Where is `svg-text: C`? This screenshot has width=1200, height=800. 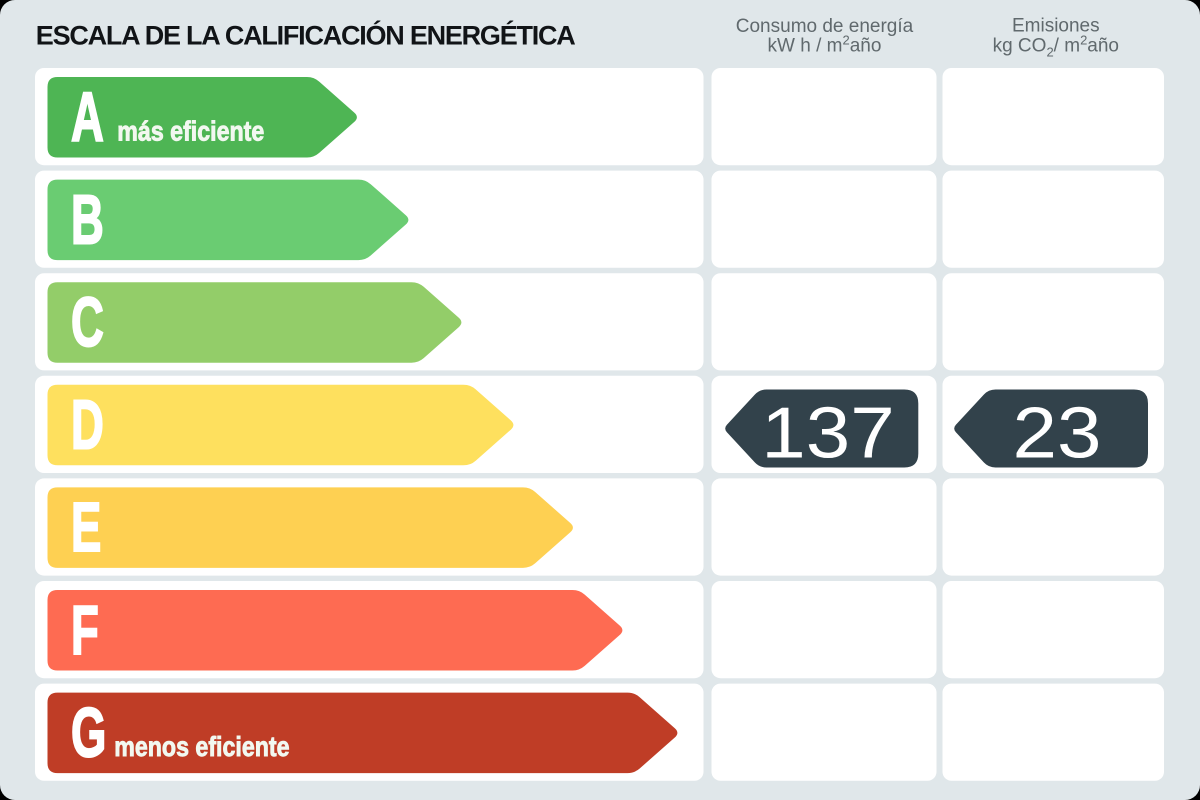
svg-text: C is located at coordinates (87, 322).